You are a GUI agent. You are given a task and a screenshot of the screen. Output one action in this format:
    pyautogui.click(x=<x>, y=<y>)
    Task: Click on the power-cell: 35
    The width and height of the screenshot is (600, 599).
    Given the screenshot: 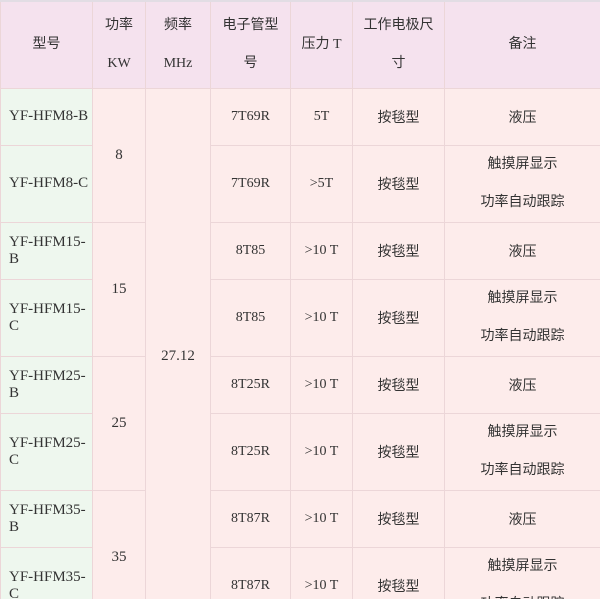 What is the action you would take?
    pyautogui.click(x=119, y=544)
    